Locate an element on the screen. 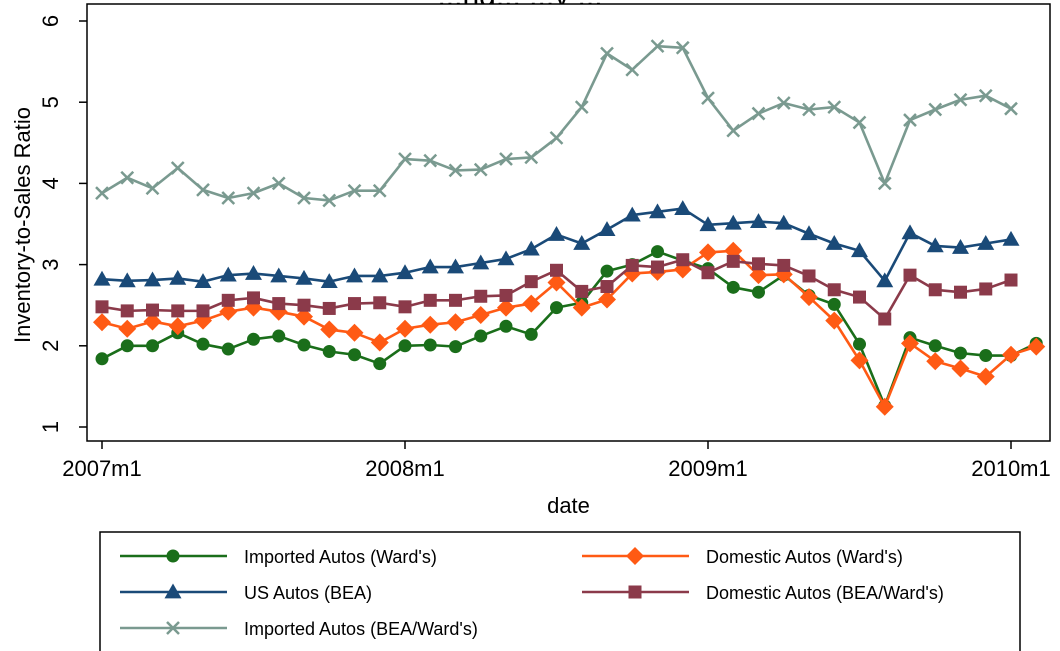 The image size is (1060, 651). legend-item: US Autos (BEA) is located at coordinates (246, 593).